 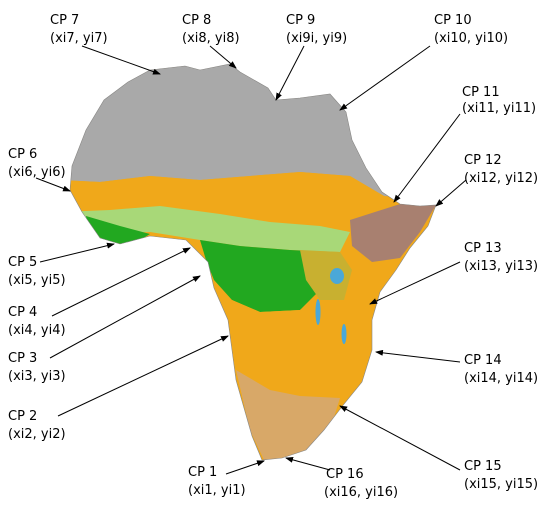 I want to click on east-africa-mixed, so click(x=326, y=275).